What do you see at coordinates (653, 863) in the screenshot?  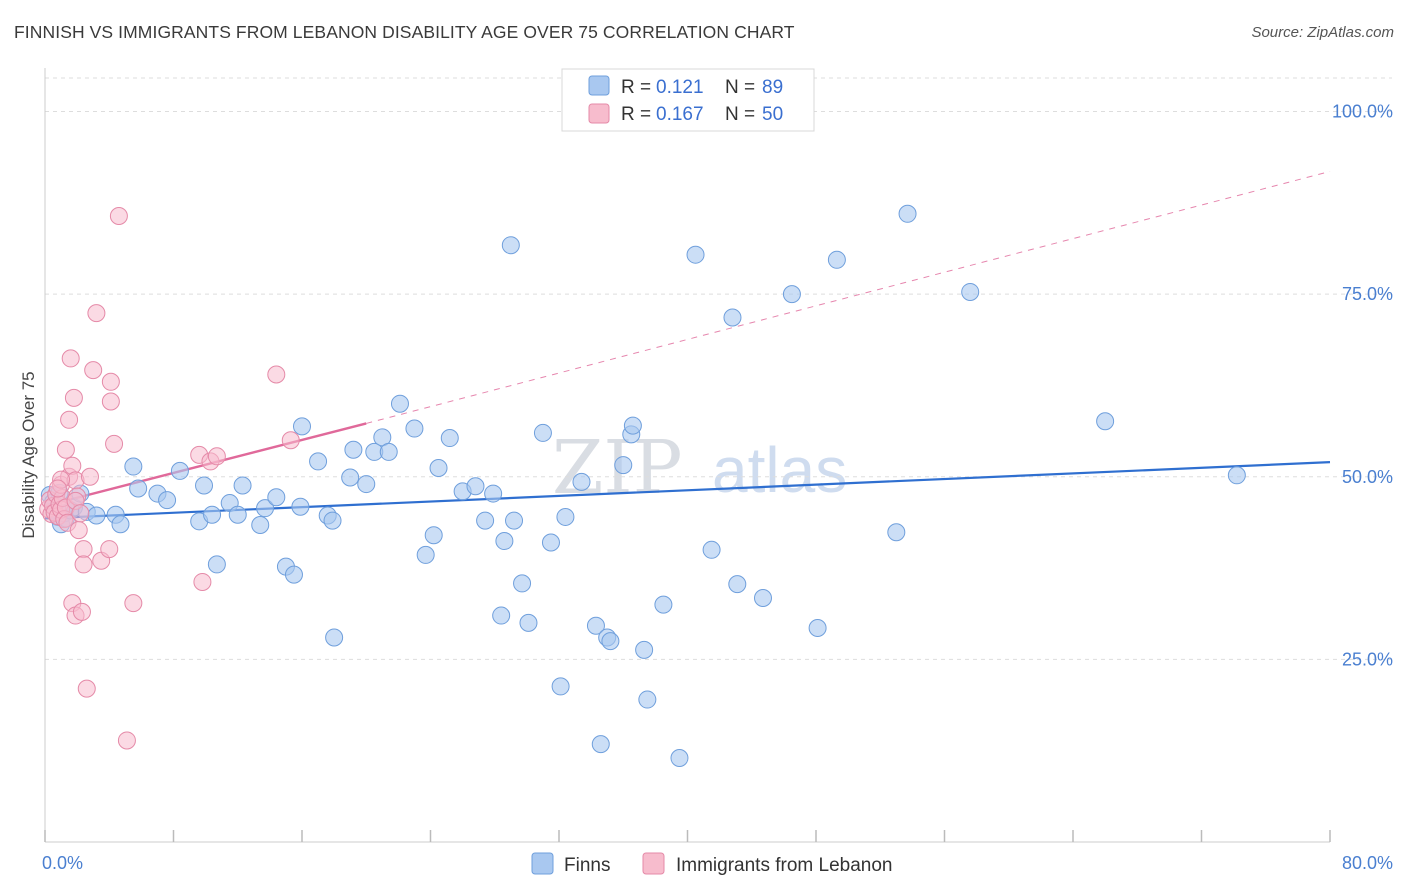 I see `bottom-legend-swatch-lebanon` at bounding box center [653, 863].